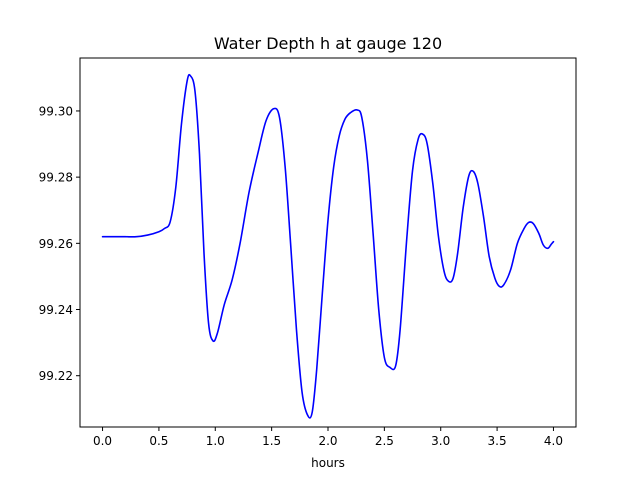 The width and height of the screenshot is (640, 480). What do you see at coordinates (328, 43) in the screenshot?
I see `chart-title: Water Depth h at gauge 120` at bounding box center [328, 43].